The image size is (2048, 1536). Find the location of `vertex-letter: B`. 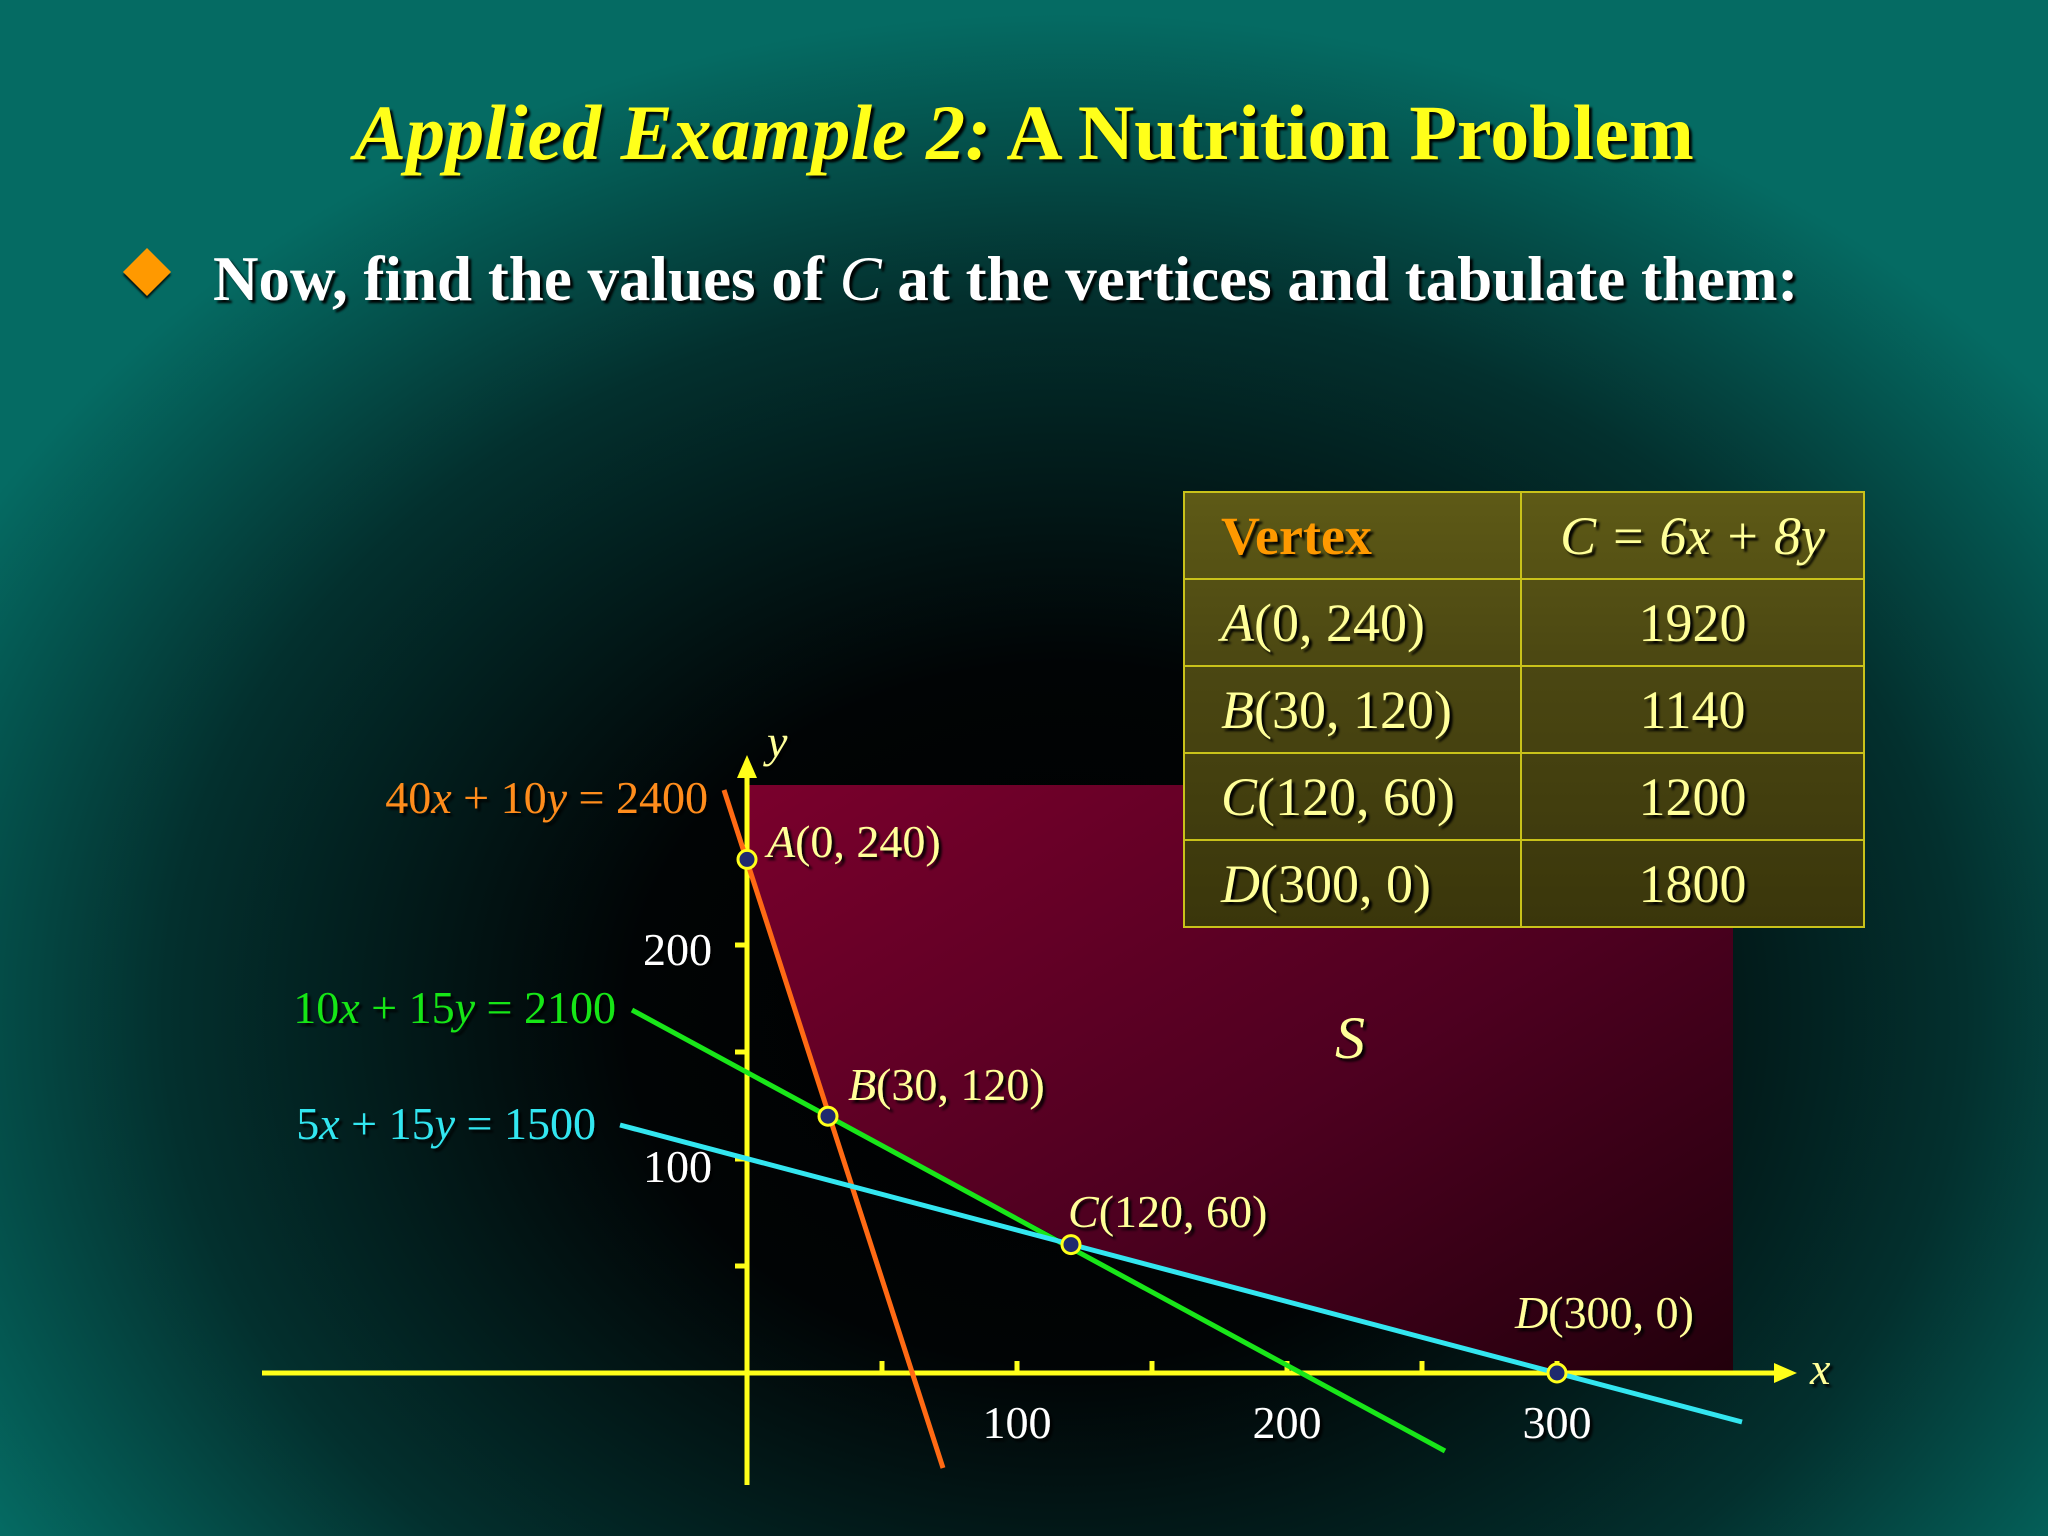

vertex-letter: B is located at coordinates (1237, 709).